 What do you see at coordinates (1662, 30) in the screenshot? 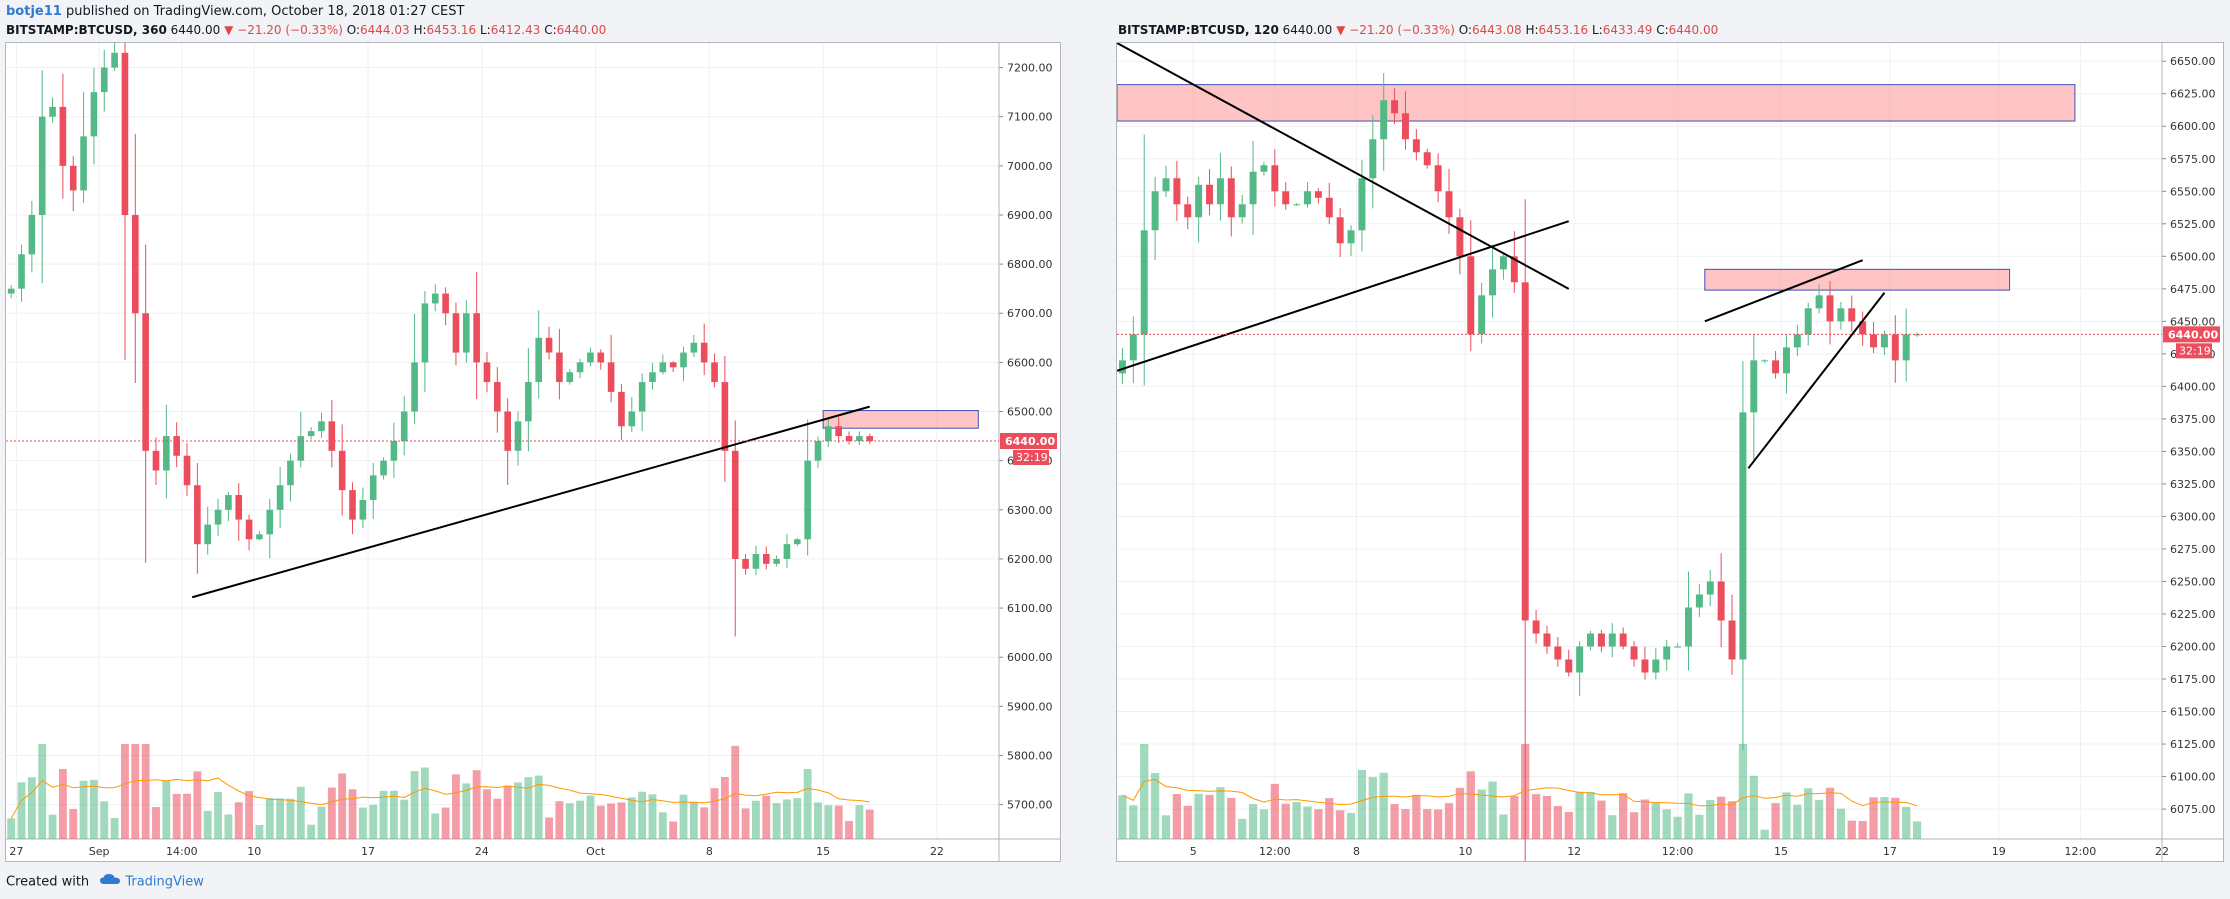
I see `legend-close-label: C:` at bounding box center [1662, 30].